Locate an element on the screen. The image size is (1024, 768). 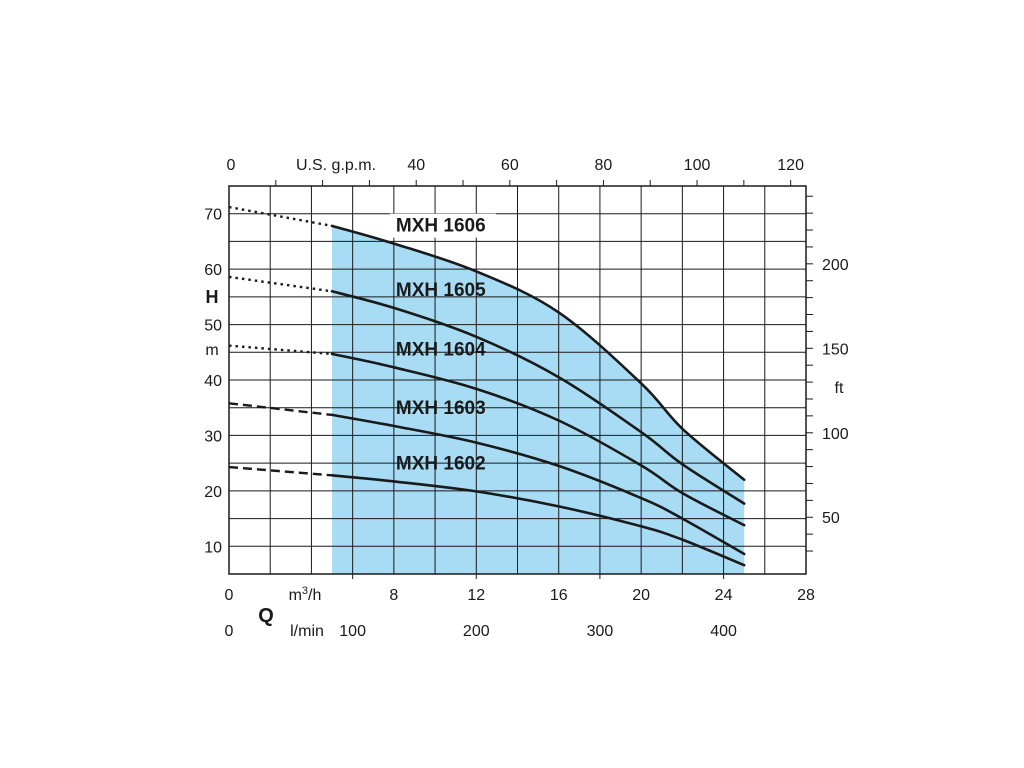
x-axis-symbol: Q is located at coordinates (266, 616).